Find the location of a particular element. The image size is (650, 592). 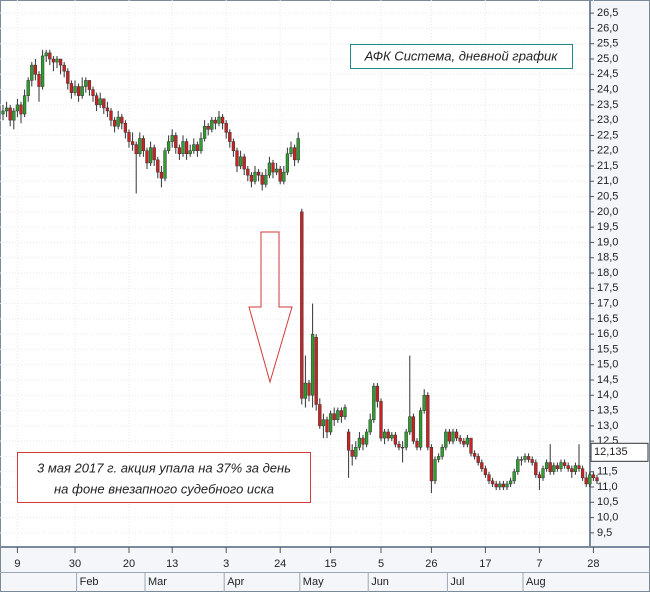

x-tick-label: 24 is located at coordinates (280, 564).